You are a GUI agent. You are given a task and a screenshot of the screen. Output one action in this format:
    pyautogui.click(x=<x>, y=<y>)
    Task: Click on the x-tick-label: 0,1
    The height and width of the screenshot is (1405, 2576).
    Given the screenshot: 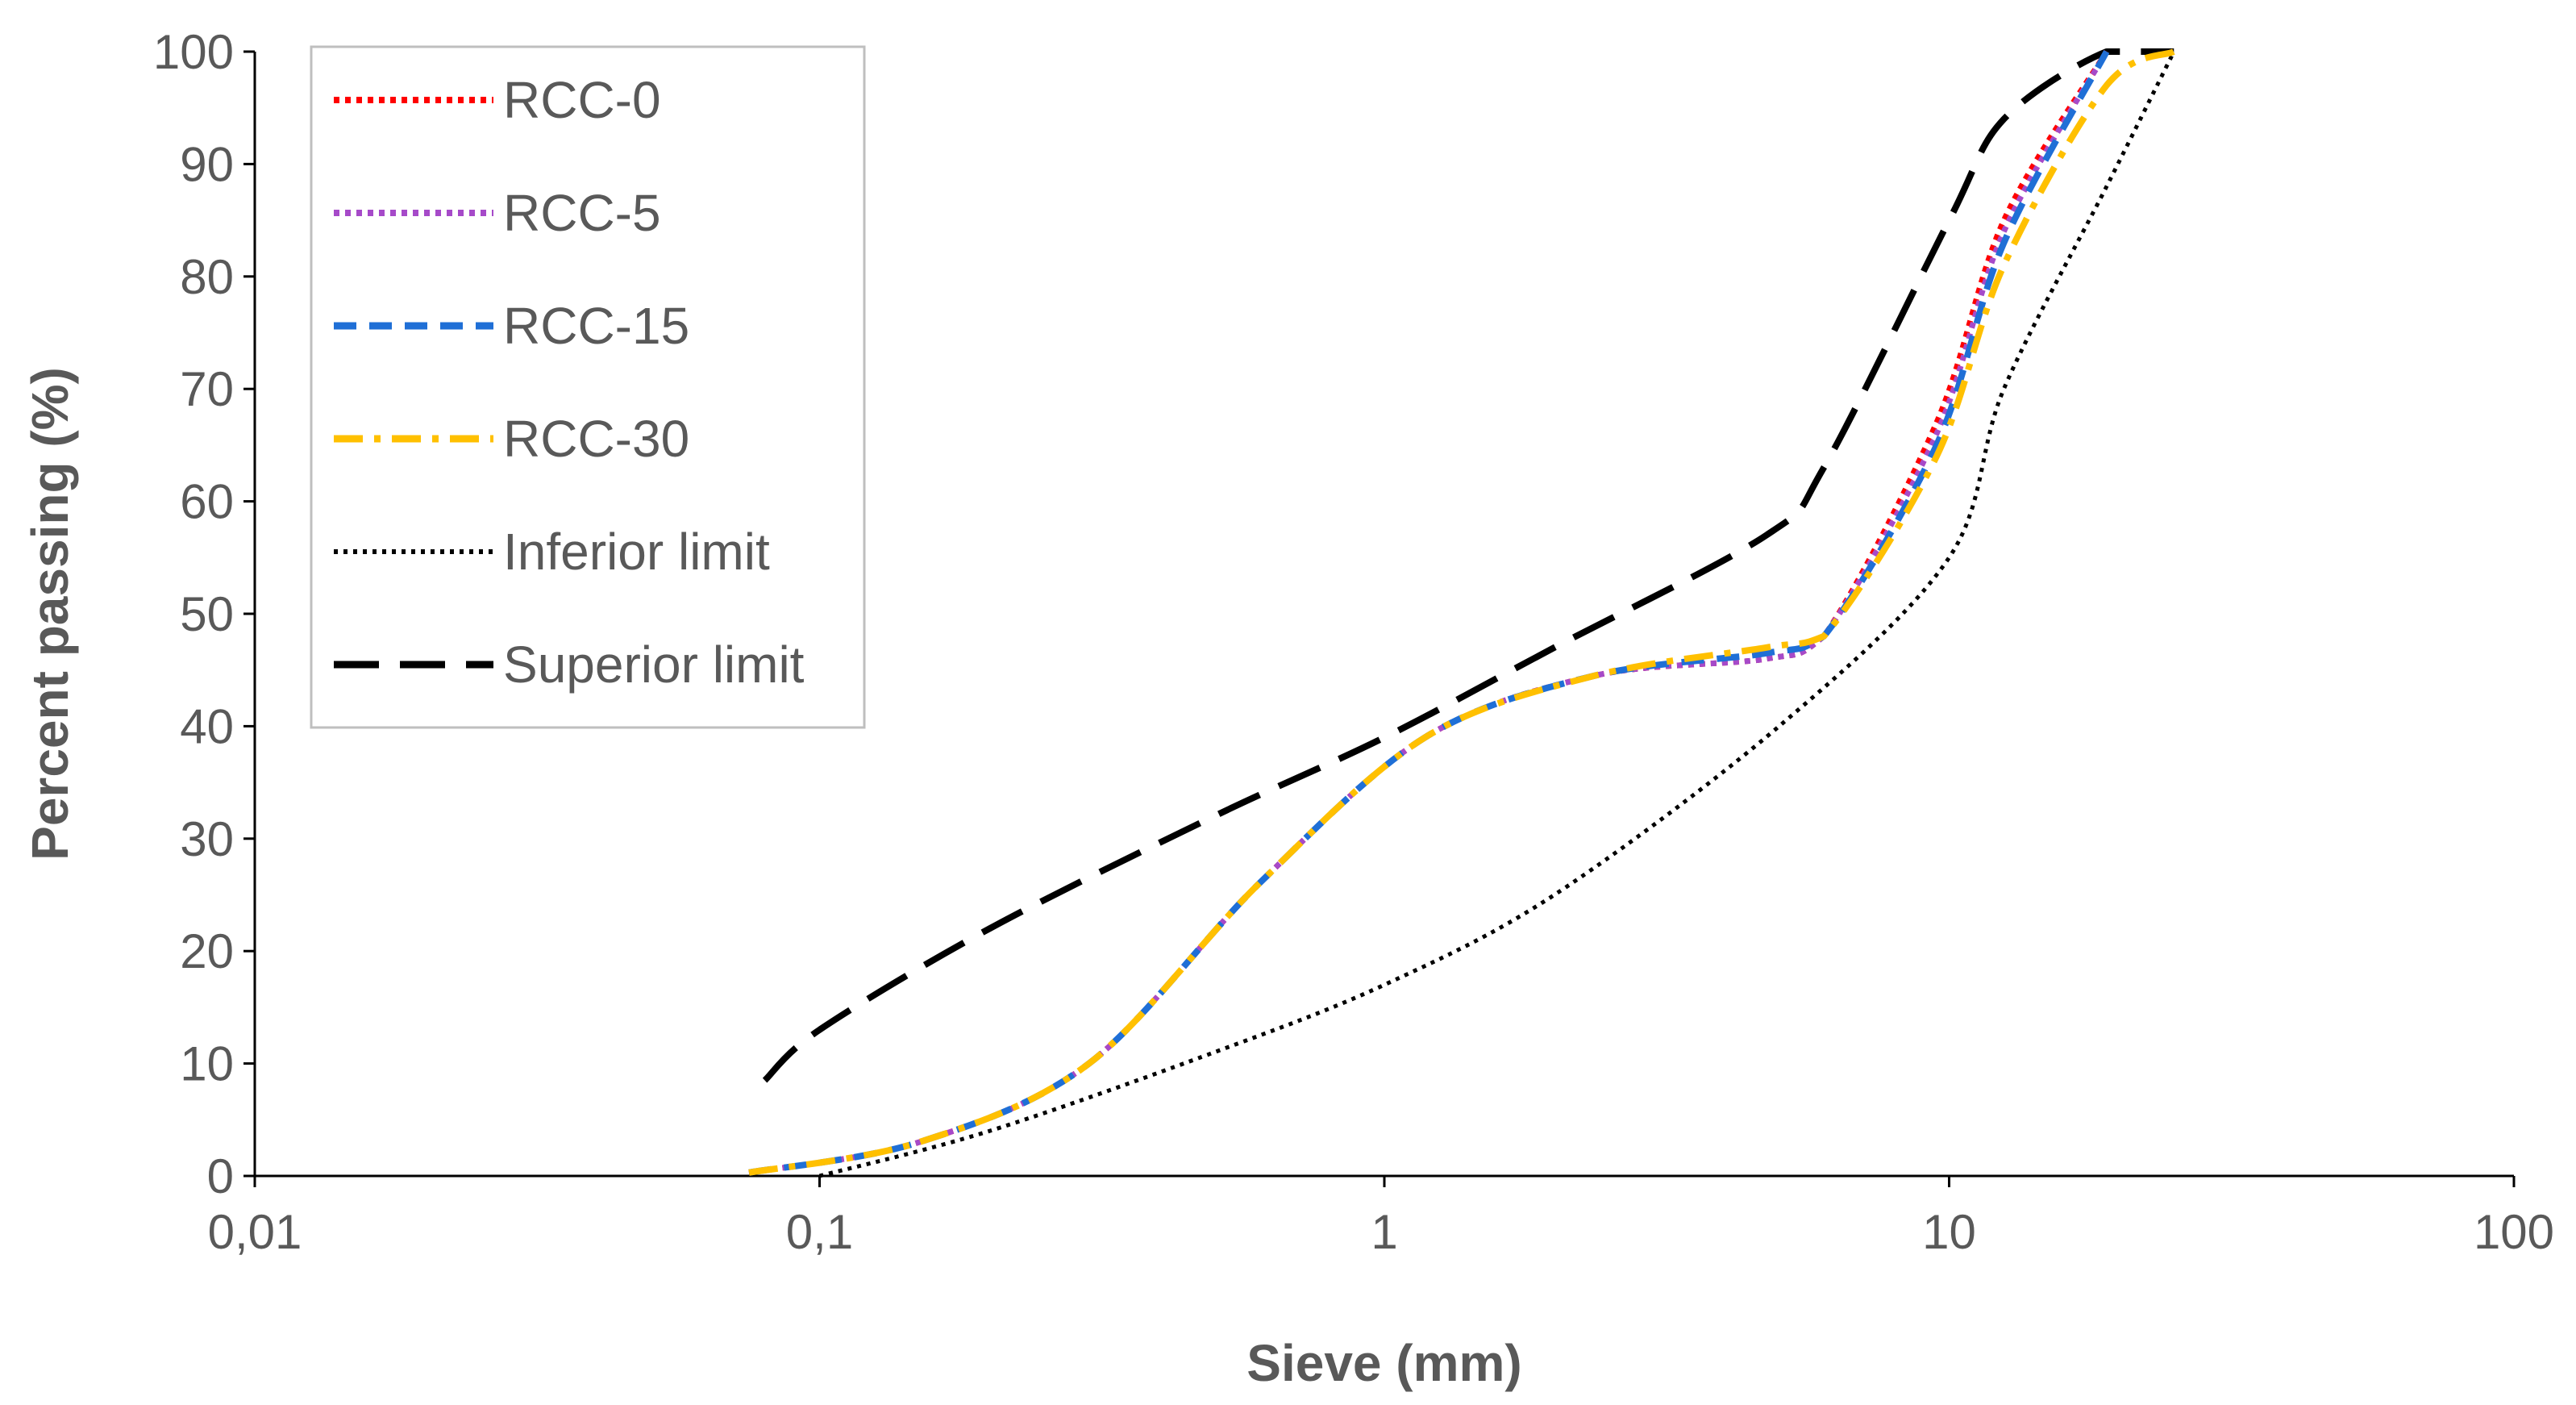 What is the action you would take?
    pyautogui.click(x=819, y=1232)
    